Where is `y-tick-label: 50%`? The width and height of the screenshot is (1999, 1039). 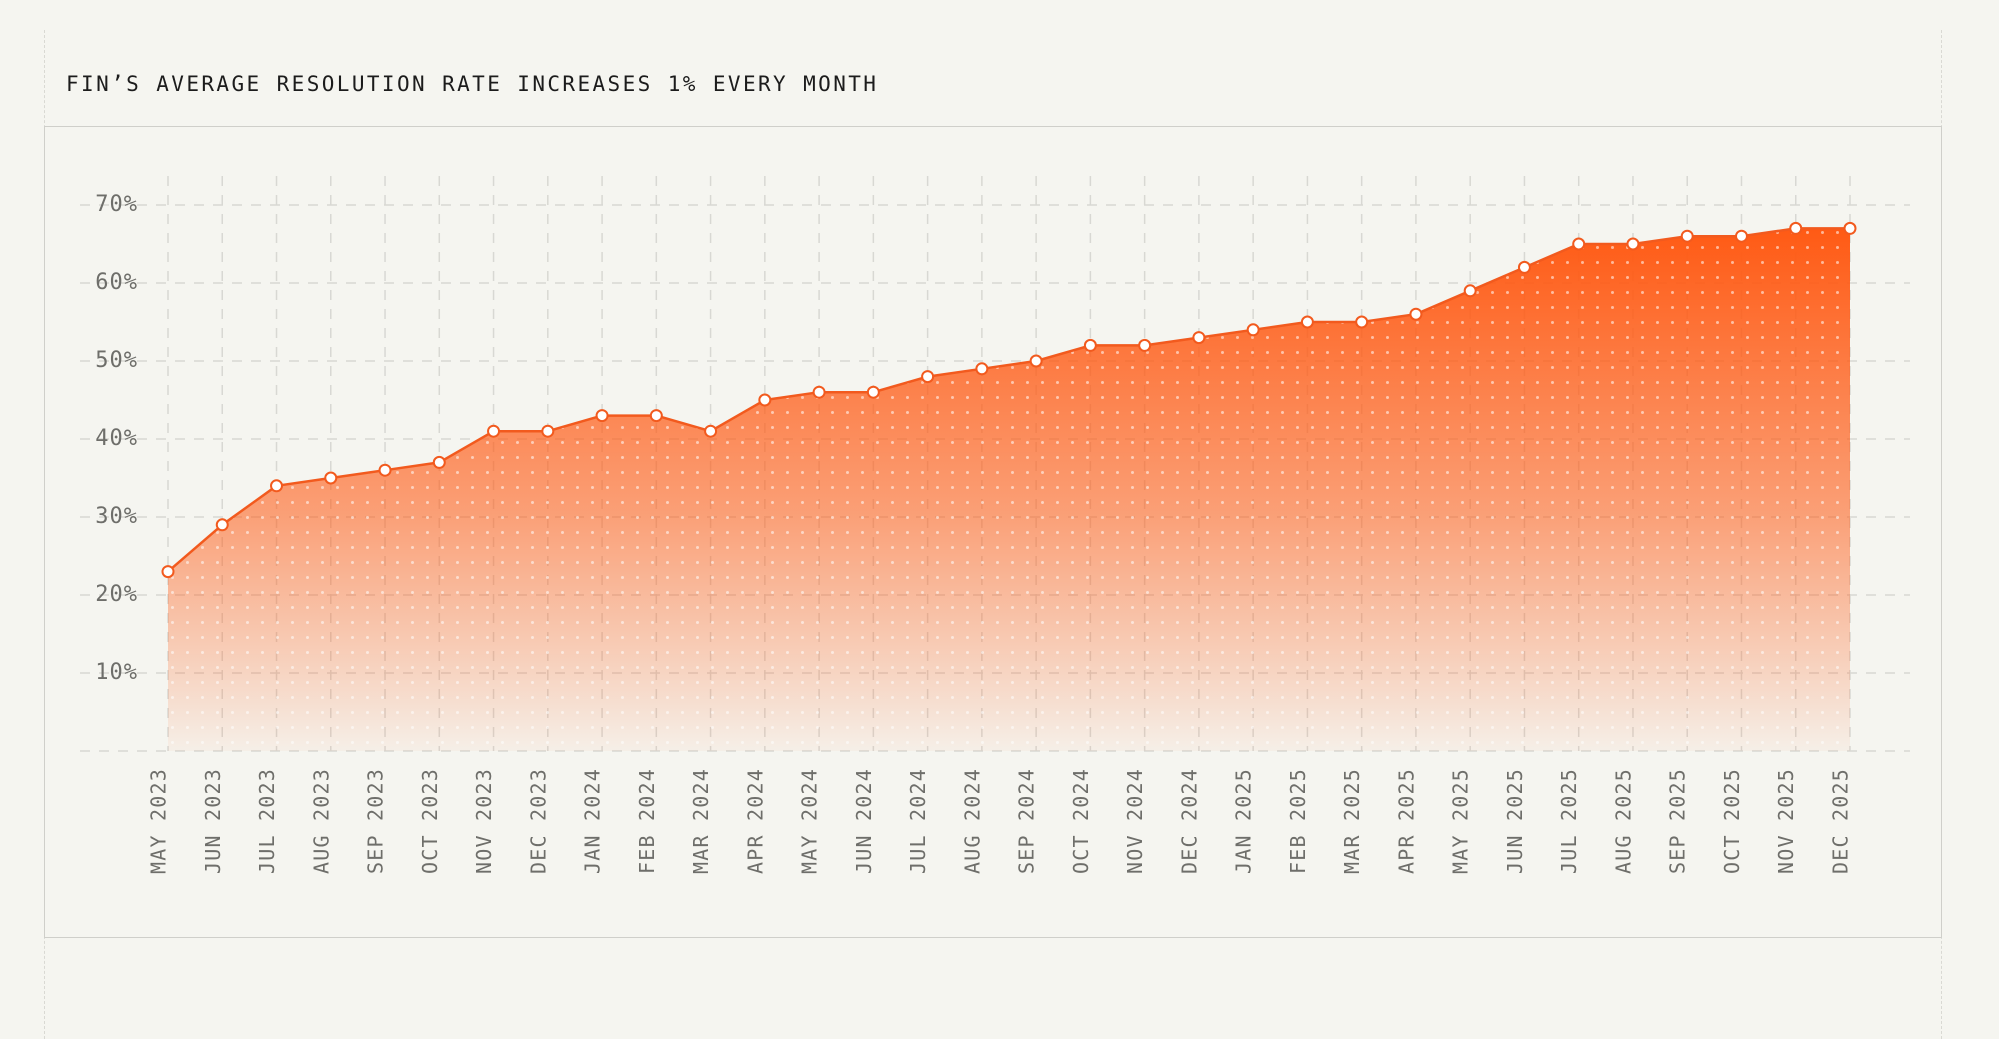
y-tick-label: 50% is located at coordinates (116, 360).